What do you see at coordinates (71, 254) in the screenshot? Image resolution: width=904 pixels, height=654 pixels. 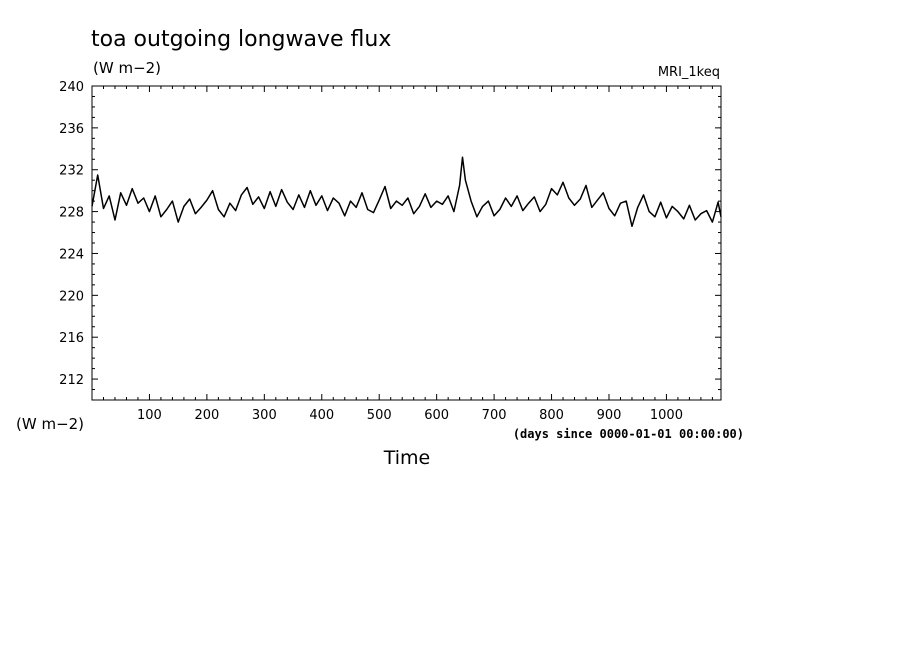 I see `y-tick-label: 224` at bounding box center [71, 254].